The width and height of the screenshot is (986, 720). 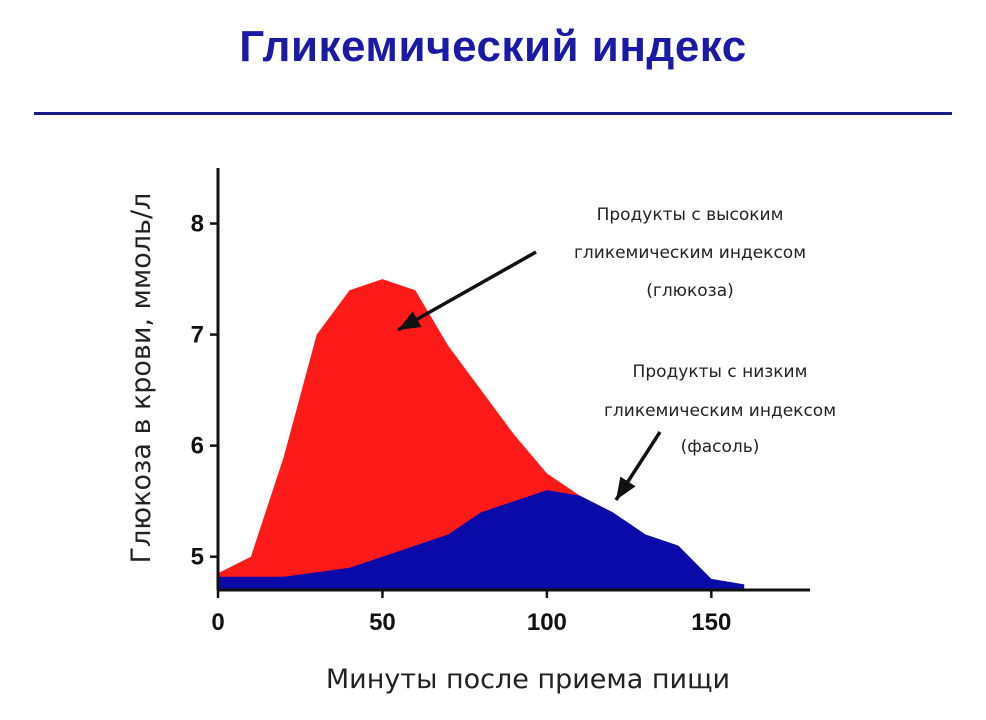 I want to click on annotation-high-line-2: гликемическим индексом, so click(x=690, y=253).